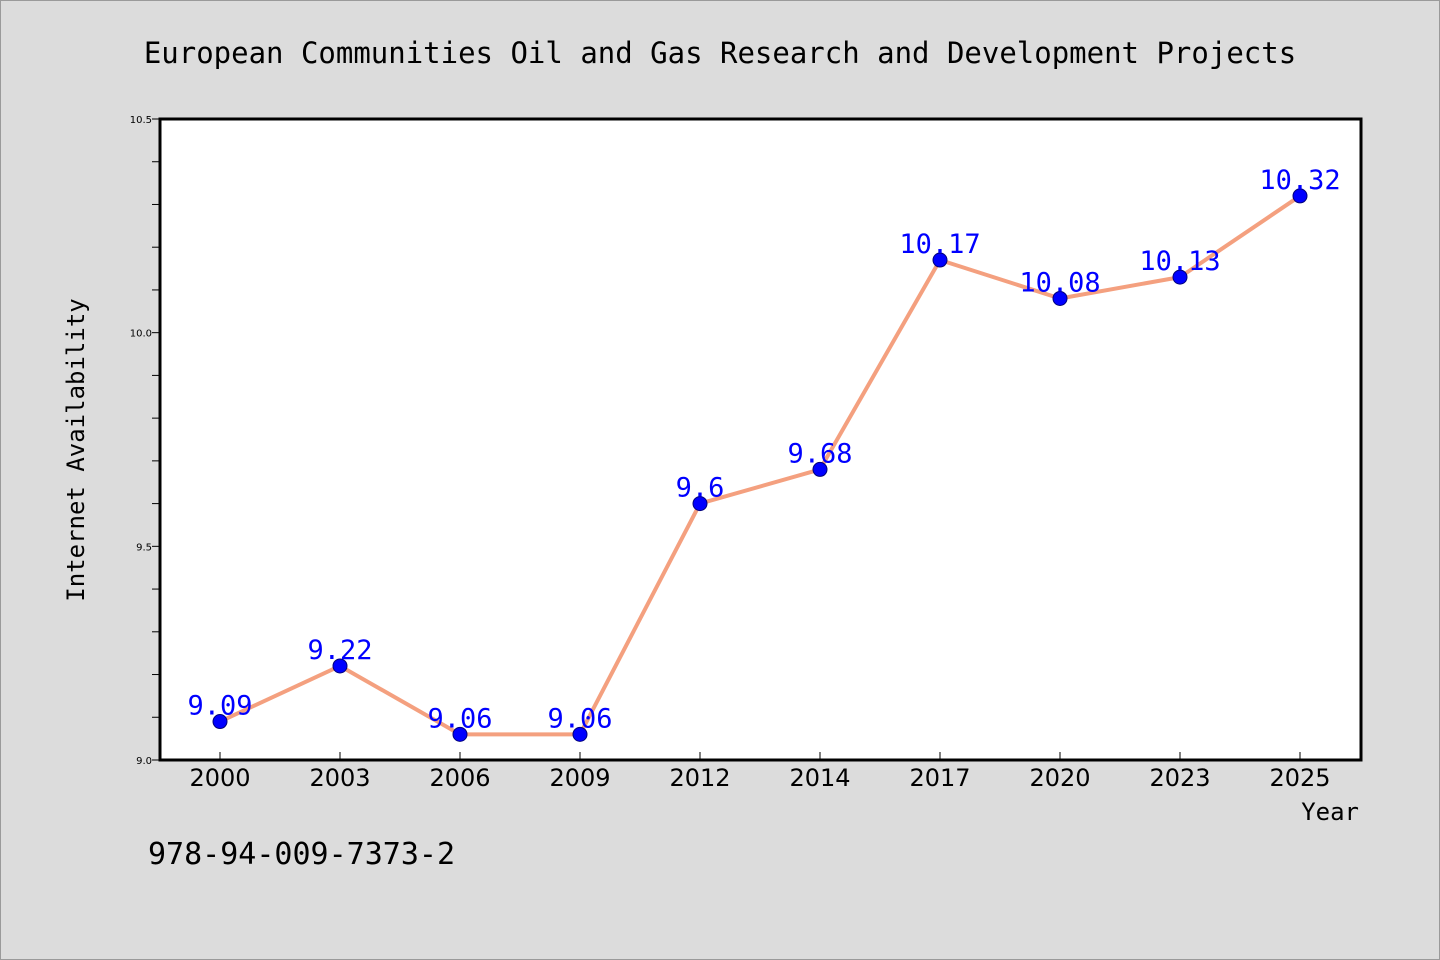  What do you see at coordinates (459, 778) in the screenshot?
I see `x-tick-label: 2006` at bounding box center [459, 778].